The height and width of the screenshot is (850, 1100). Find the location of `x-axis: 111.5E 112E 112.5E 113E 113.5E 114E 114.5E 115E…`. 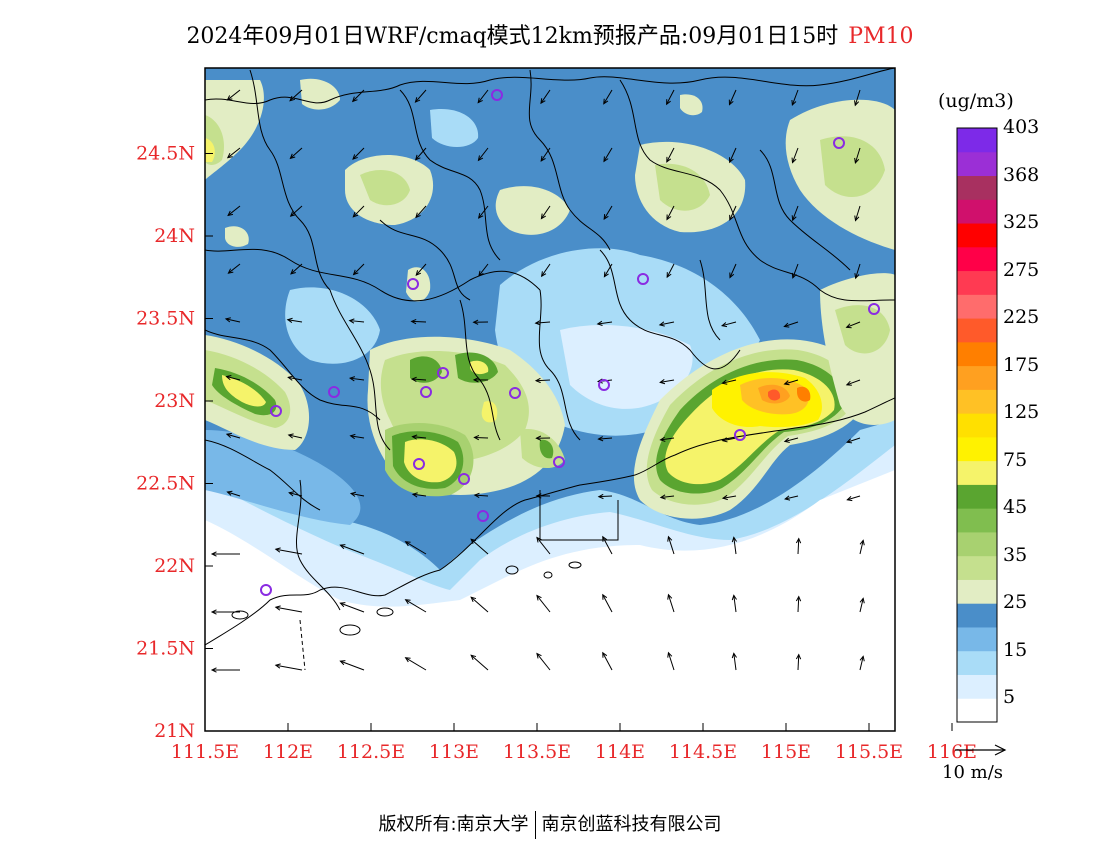

x-axis: 111.5E 112E 112.5E 113E 113.5E 114E 114.5E 115E… is located at coordinates (574, 743).